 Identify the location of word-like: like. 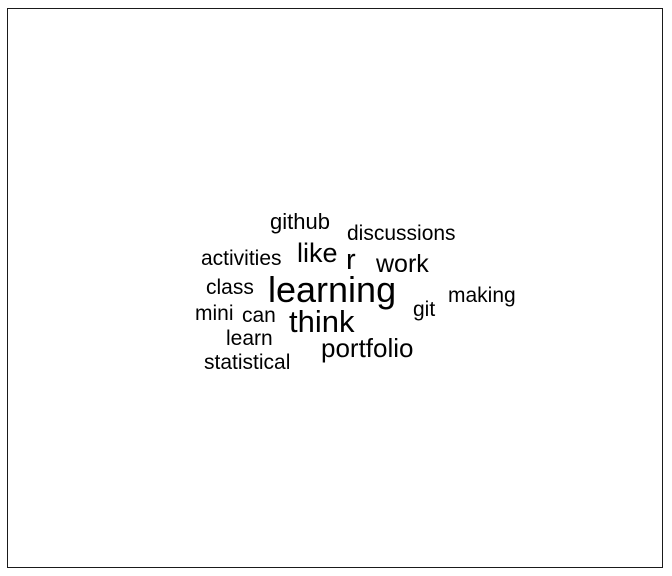
(317, 253).